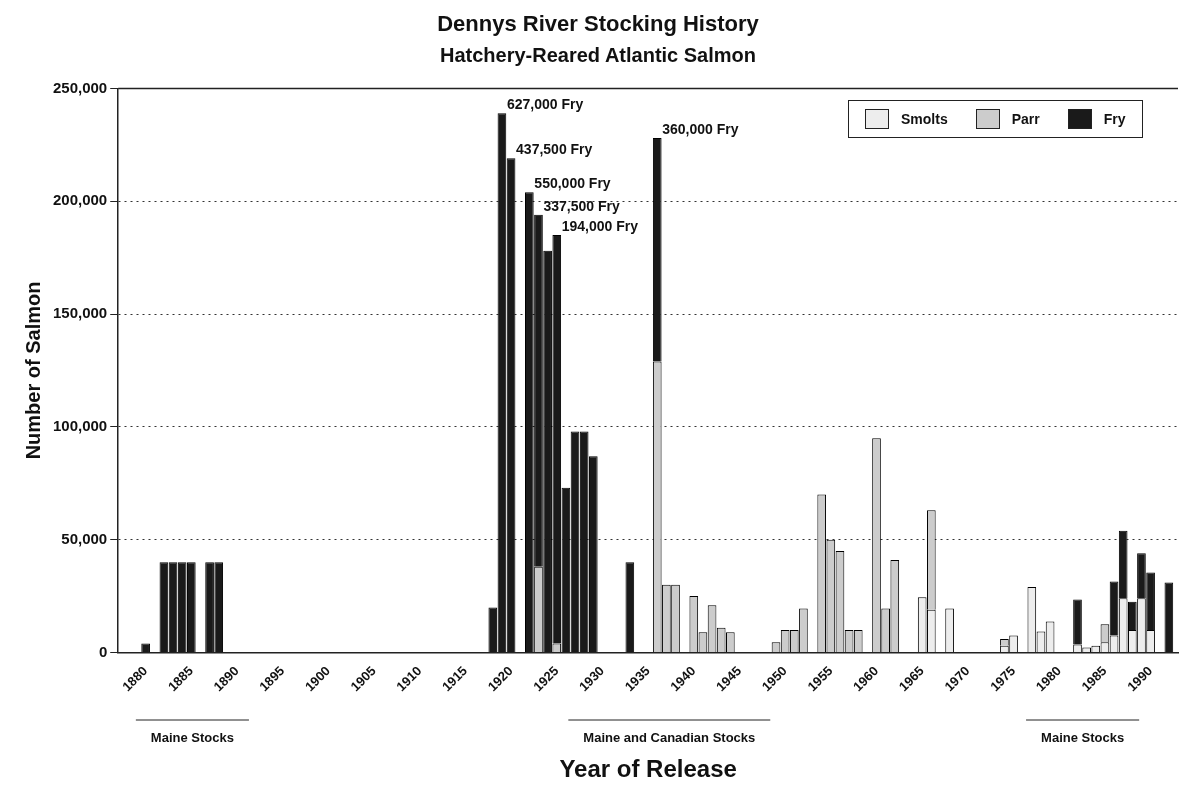 The width and height of the screenshot is (1198, 803). I want to click on legend-label: Smolts, so click(924, 119).